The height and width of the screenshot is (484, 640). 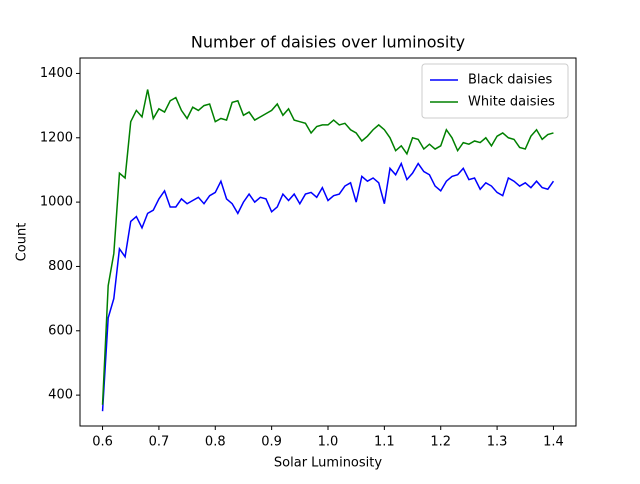 What do you see at coordinates (60, 395) in the screenshot?
I see `y-tick-label: 400` at bounding box center [60, 395].